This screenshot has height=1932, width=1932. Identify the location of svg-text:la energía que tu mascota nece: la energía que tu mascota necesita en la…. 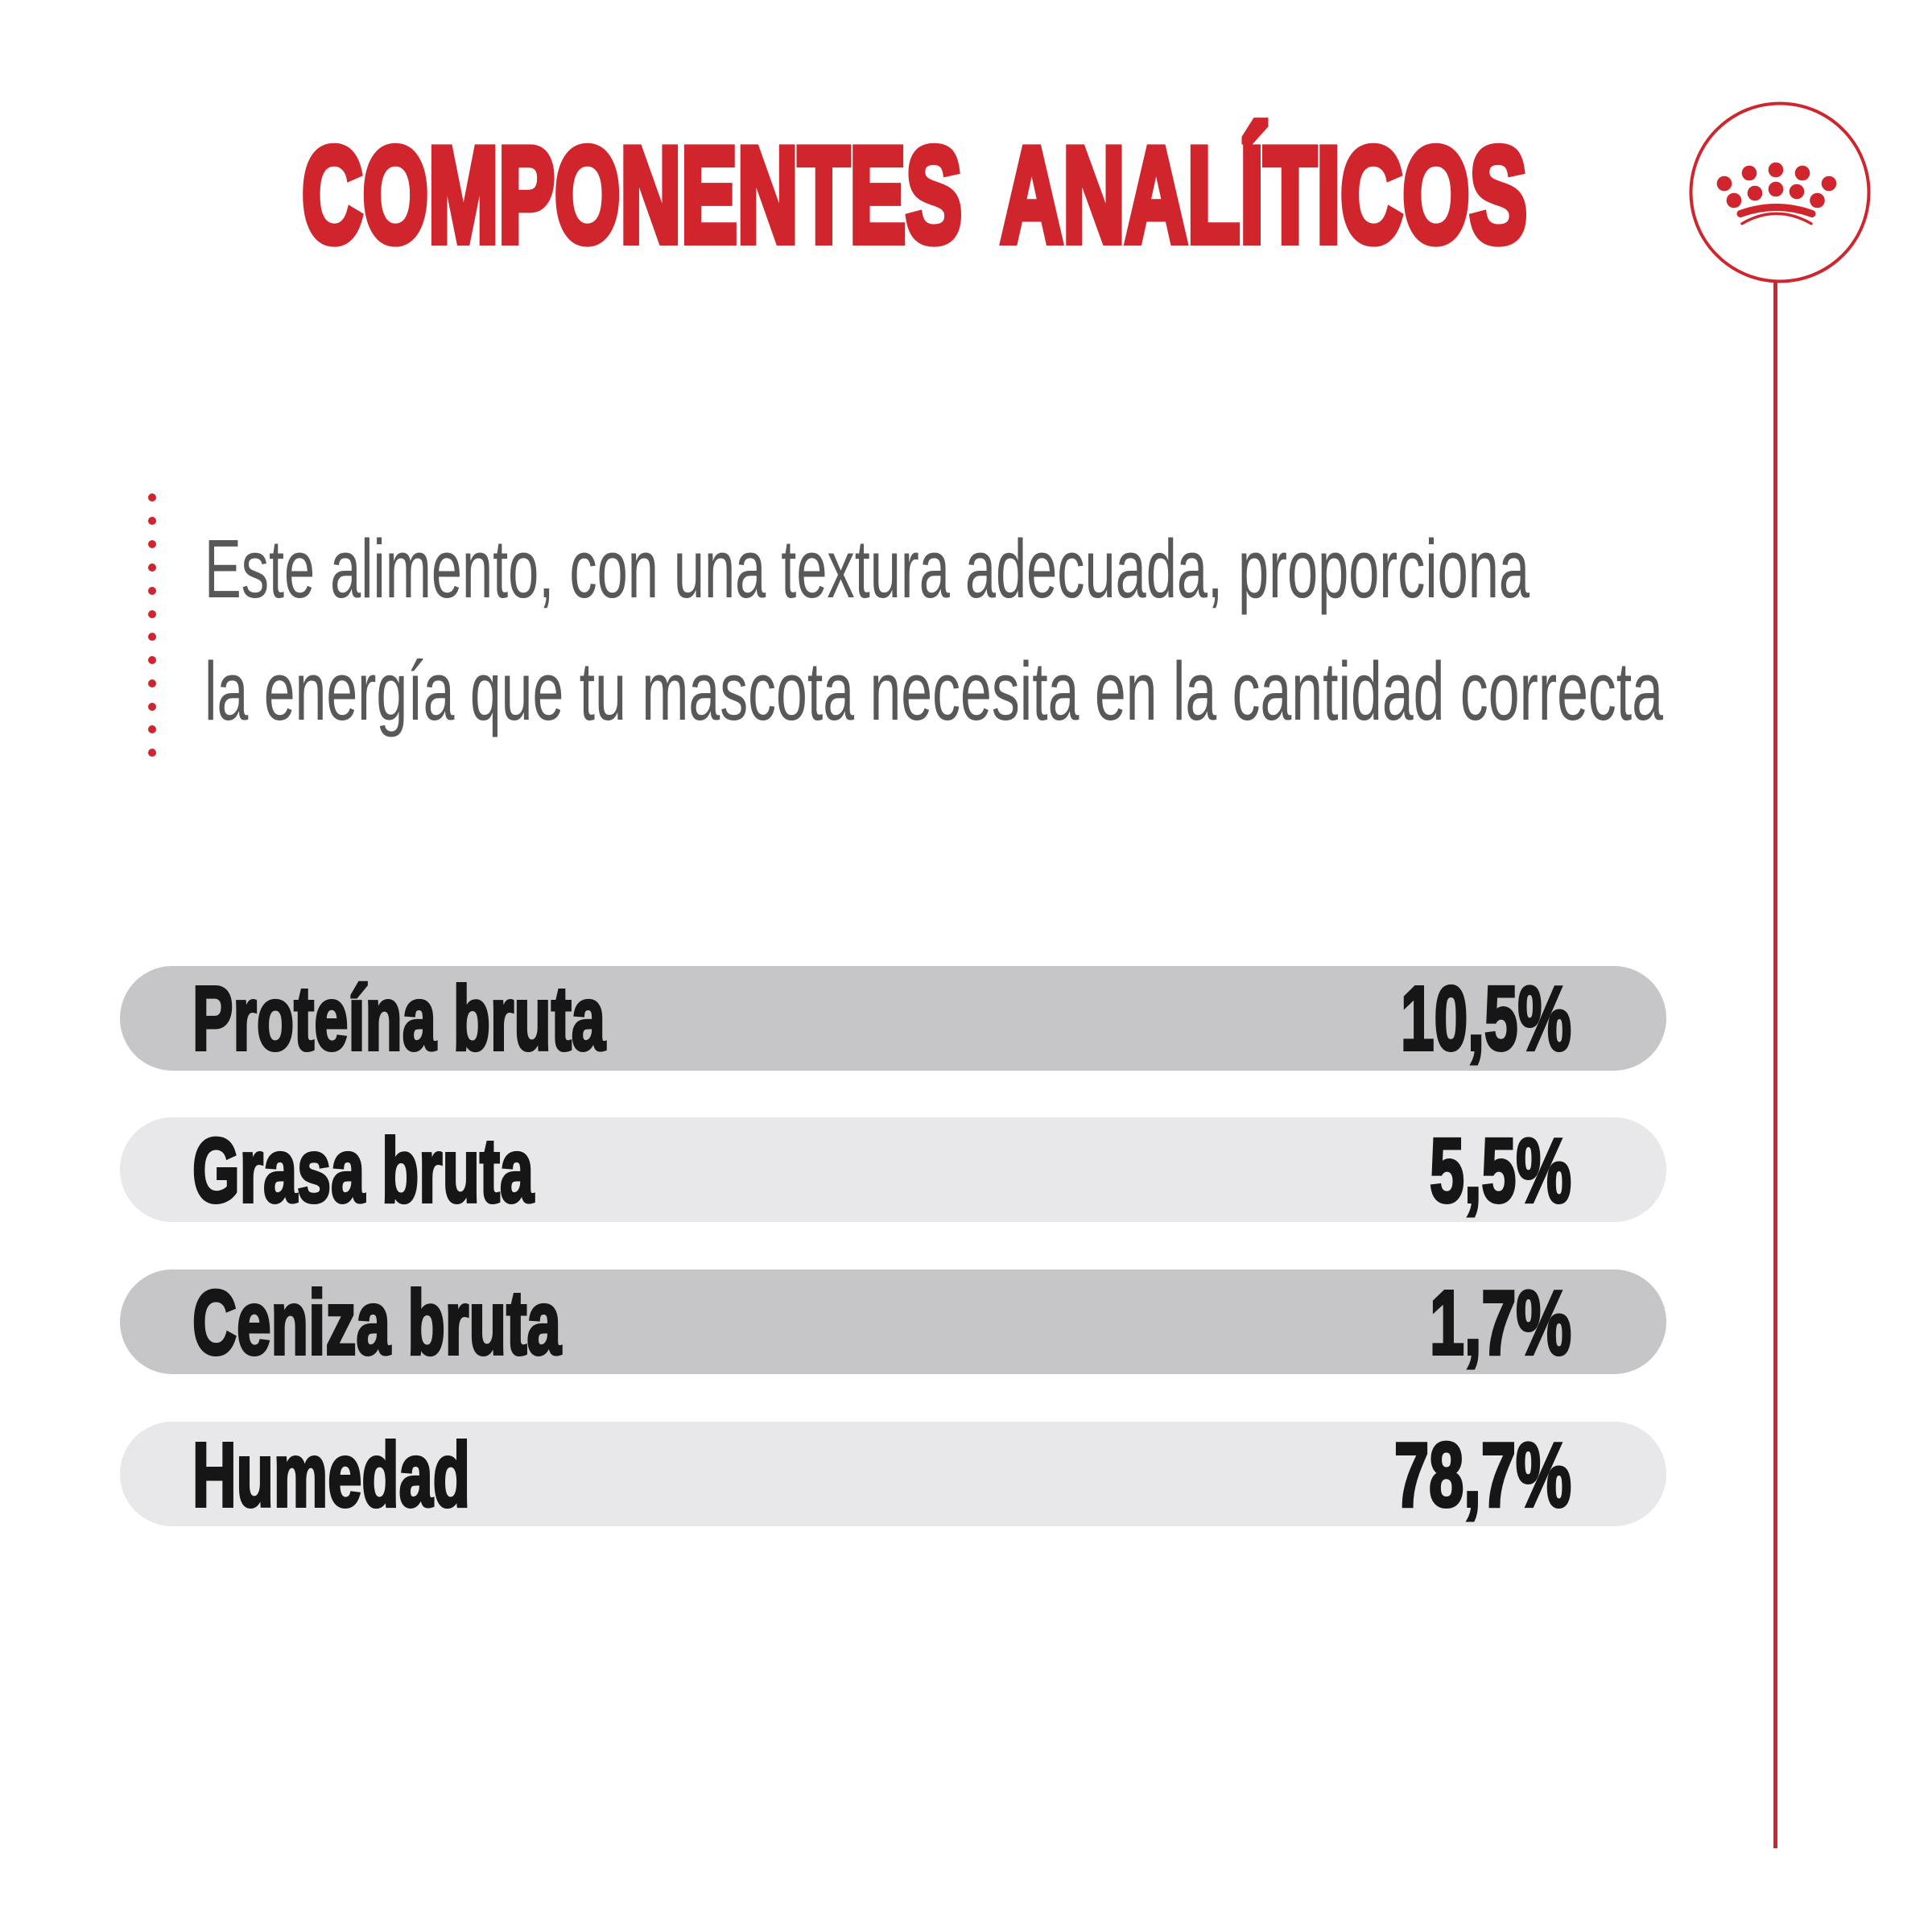
(933, 691).